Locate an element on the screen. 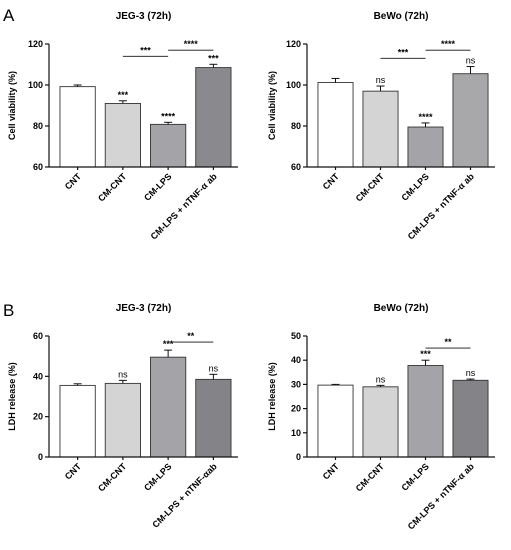 Image resolution: width=511 pixels, height=550 pixels. y-tick-label-6: 50 is located at coordinates (296, 336).